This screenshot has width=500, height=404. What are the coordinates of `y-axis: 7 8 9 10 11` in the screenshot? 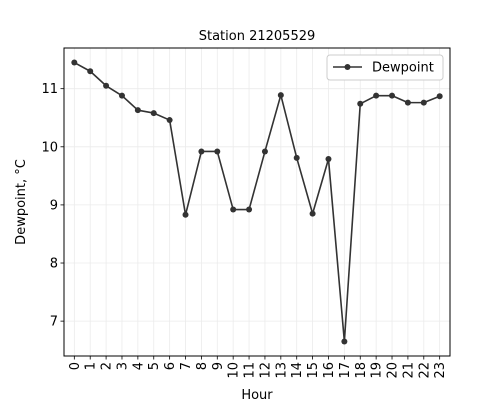 It's located at (52, 206).